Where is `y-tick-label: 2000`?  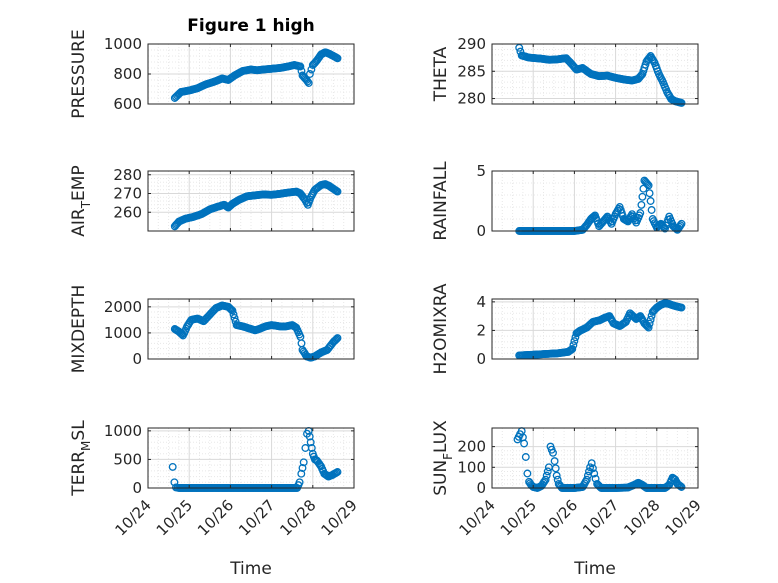 y-tick-label: 2000 is located at coordinates (123, 307).